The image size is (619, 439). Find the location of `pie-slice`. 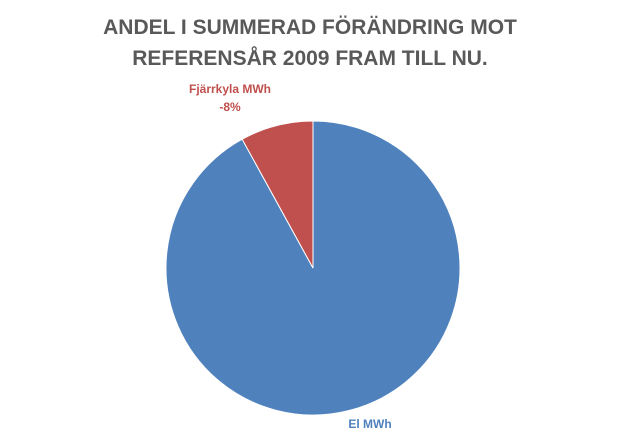

pie-slice is located at coordinates (277, 194).